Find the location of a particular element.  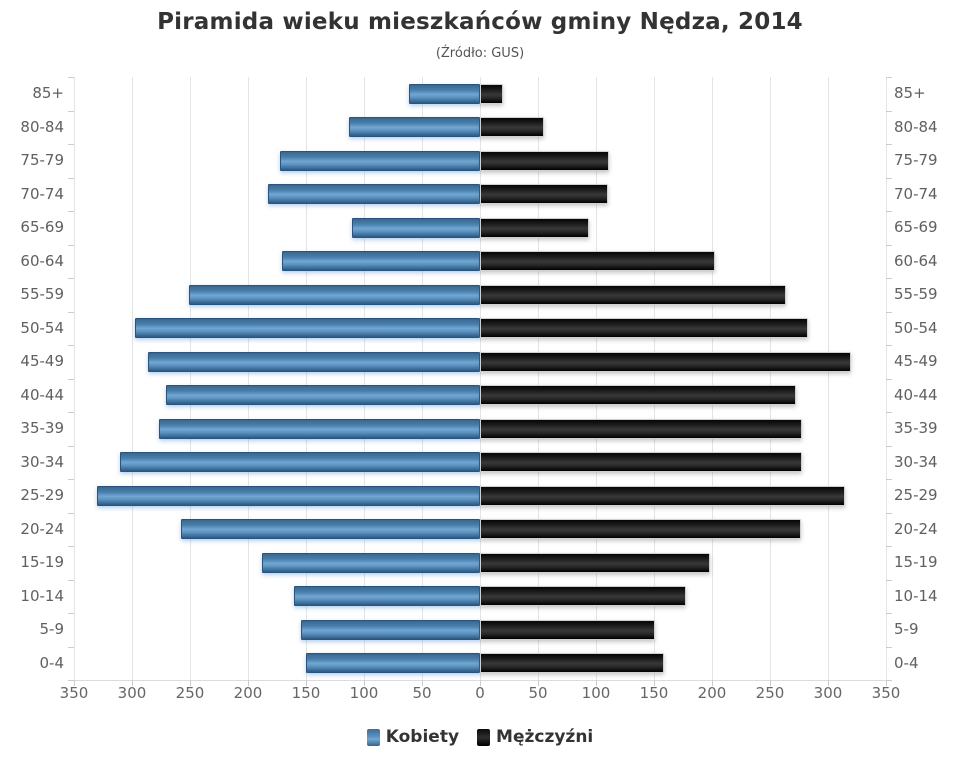

age-label-right-80-84: 80-84 is located at coordinates (916, 126).